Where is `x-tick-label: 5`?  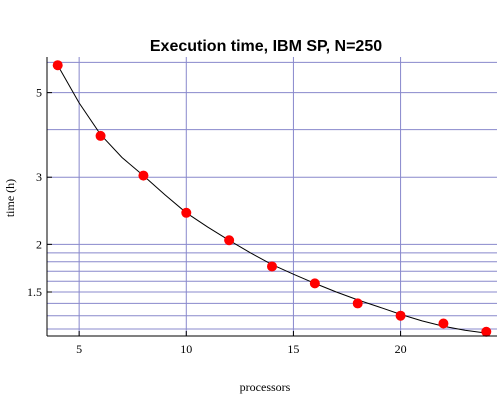
x-tick-label: 5 is located at coordinates (79, 349).